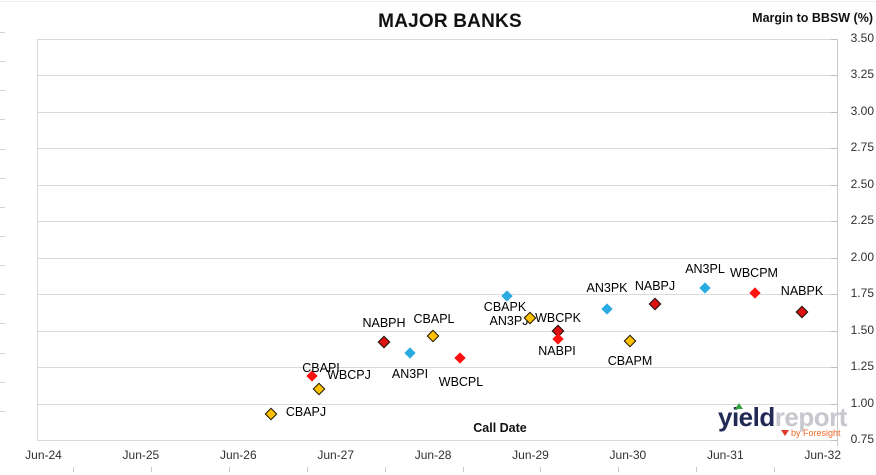  I want to click on y-axis-label: 1.00, so click(862, 403).